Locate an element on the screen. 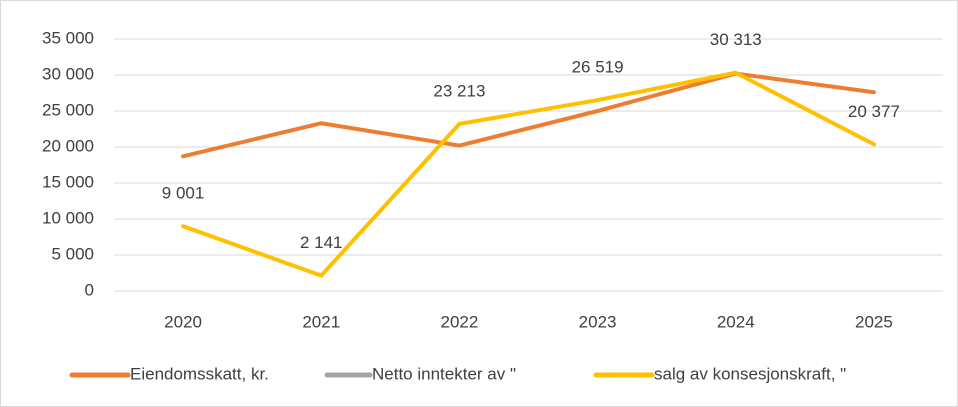 The height and width of the screenshot is (407, 958). x-tick-label: 2022 is located at coordinates (460, 321).